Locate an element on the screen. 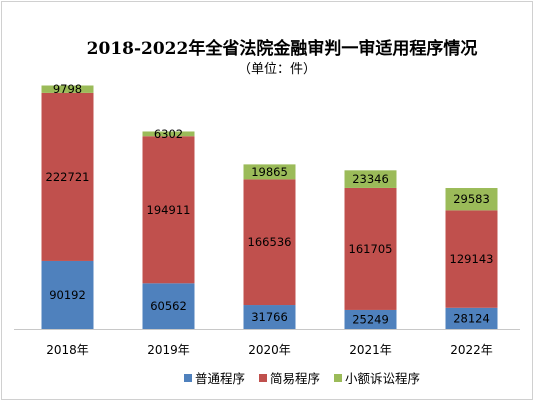 The width and height of the screenshot is (534, 401). legend-label: 普通程序 is located at coordinates (219, 378).